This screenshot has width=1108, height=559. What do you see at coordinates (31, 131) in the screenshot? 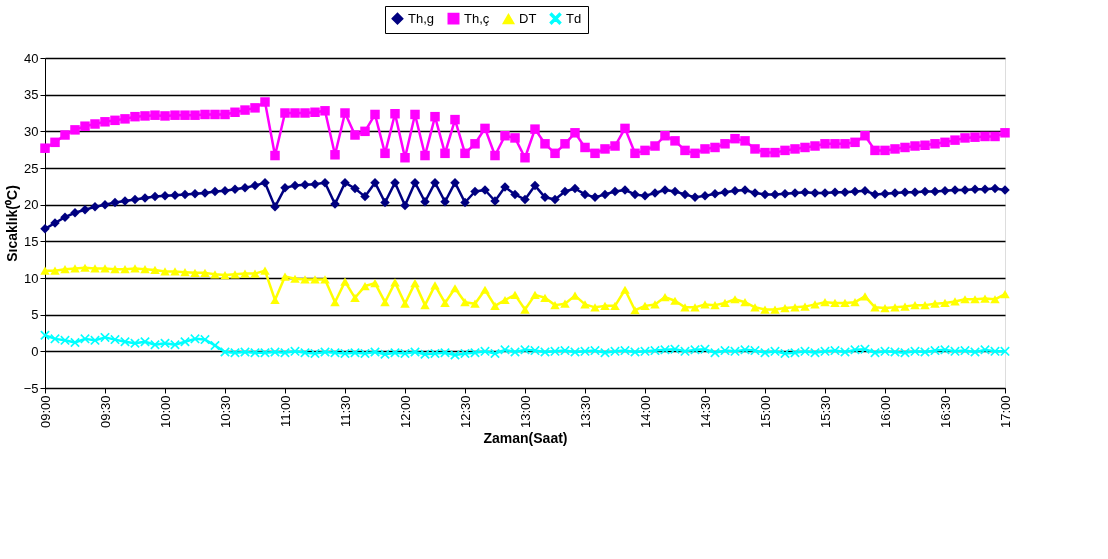
I see `y-tick-label: 30` at bounding box center [31, 131].